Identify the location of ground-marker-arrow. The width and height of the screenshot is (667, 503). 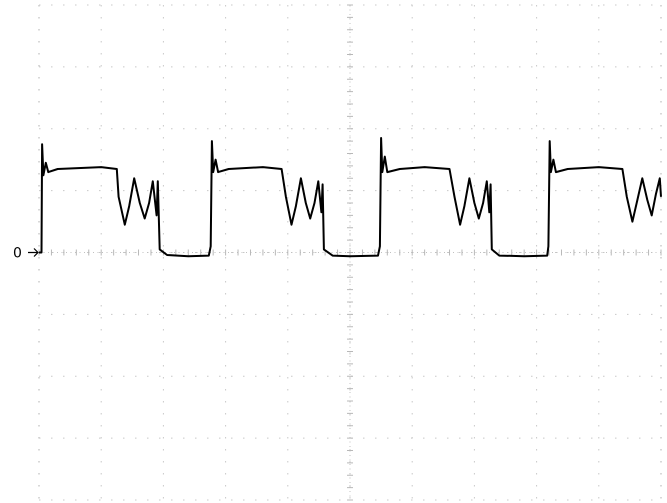
(33, 252).